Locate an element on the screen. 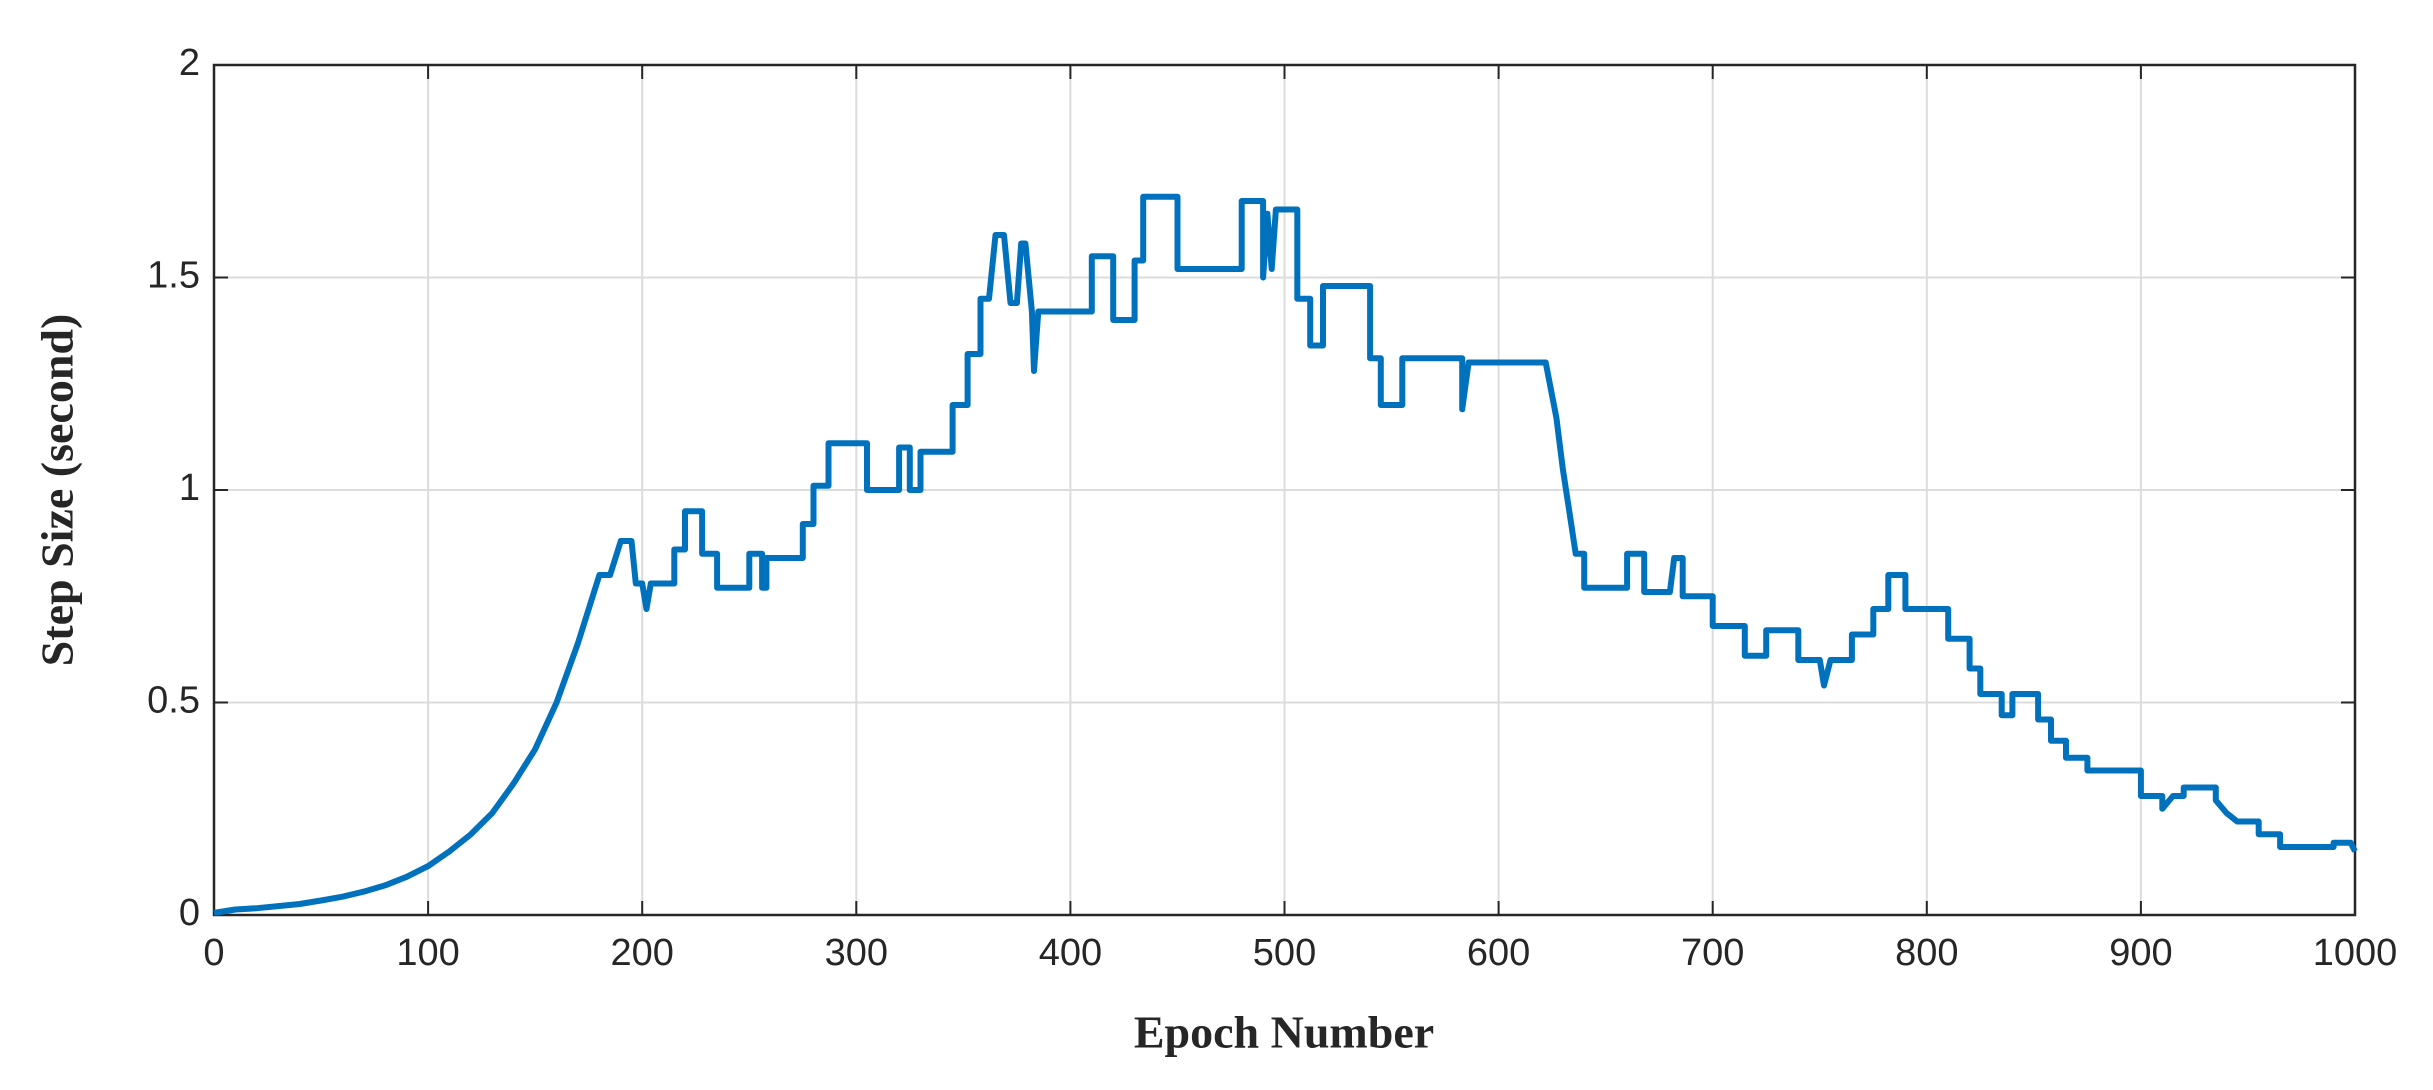  x-tick-label: 600 is located at coordinates (1498, 953).